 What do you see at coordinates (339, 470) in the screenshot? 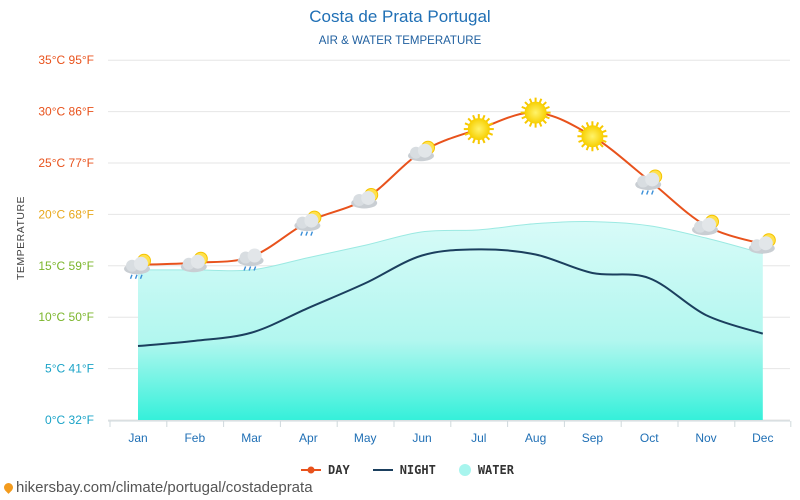
I see `legend-day-label: DAY` at bounding box center [339, 470].